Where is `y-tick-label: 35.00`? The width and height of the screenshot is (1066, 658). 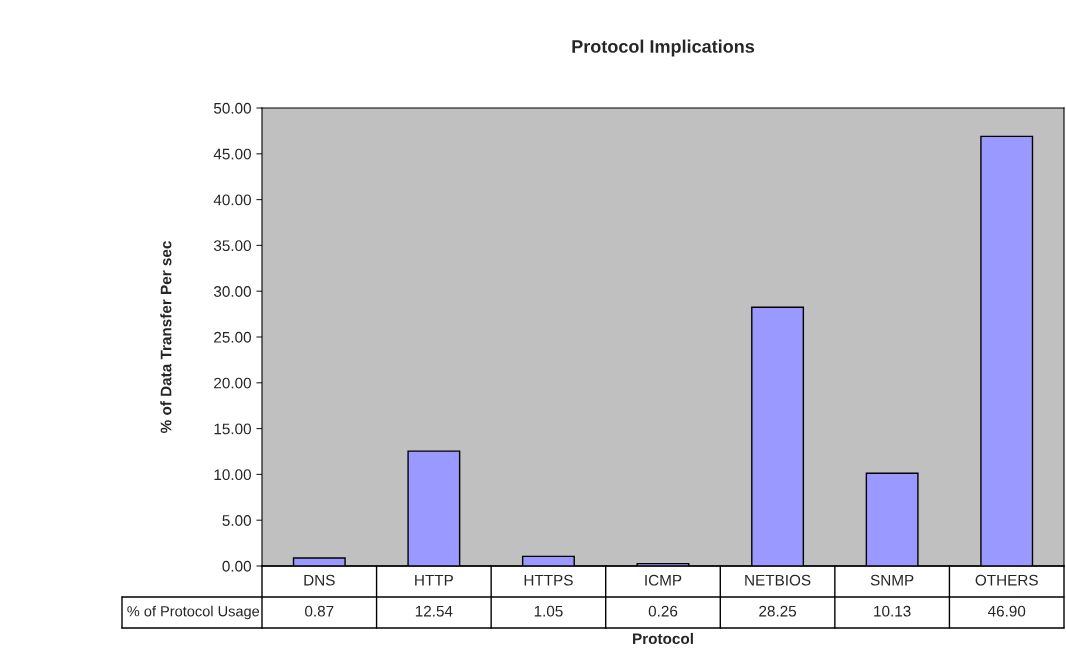 y-tick-label: 35.00 is located at coordinates (232, 246).